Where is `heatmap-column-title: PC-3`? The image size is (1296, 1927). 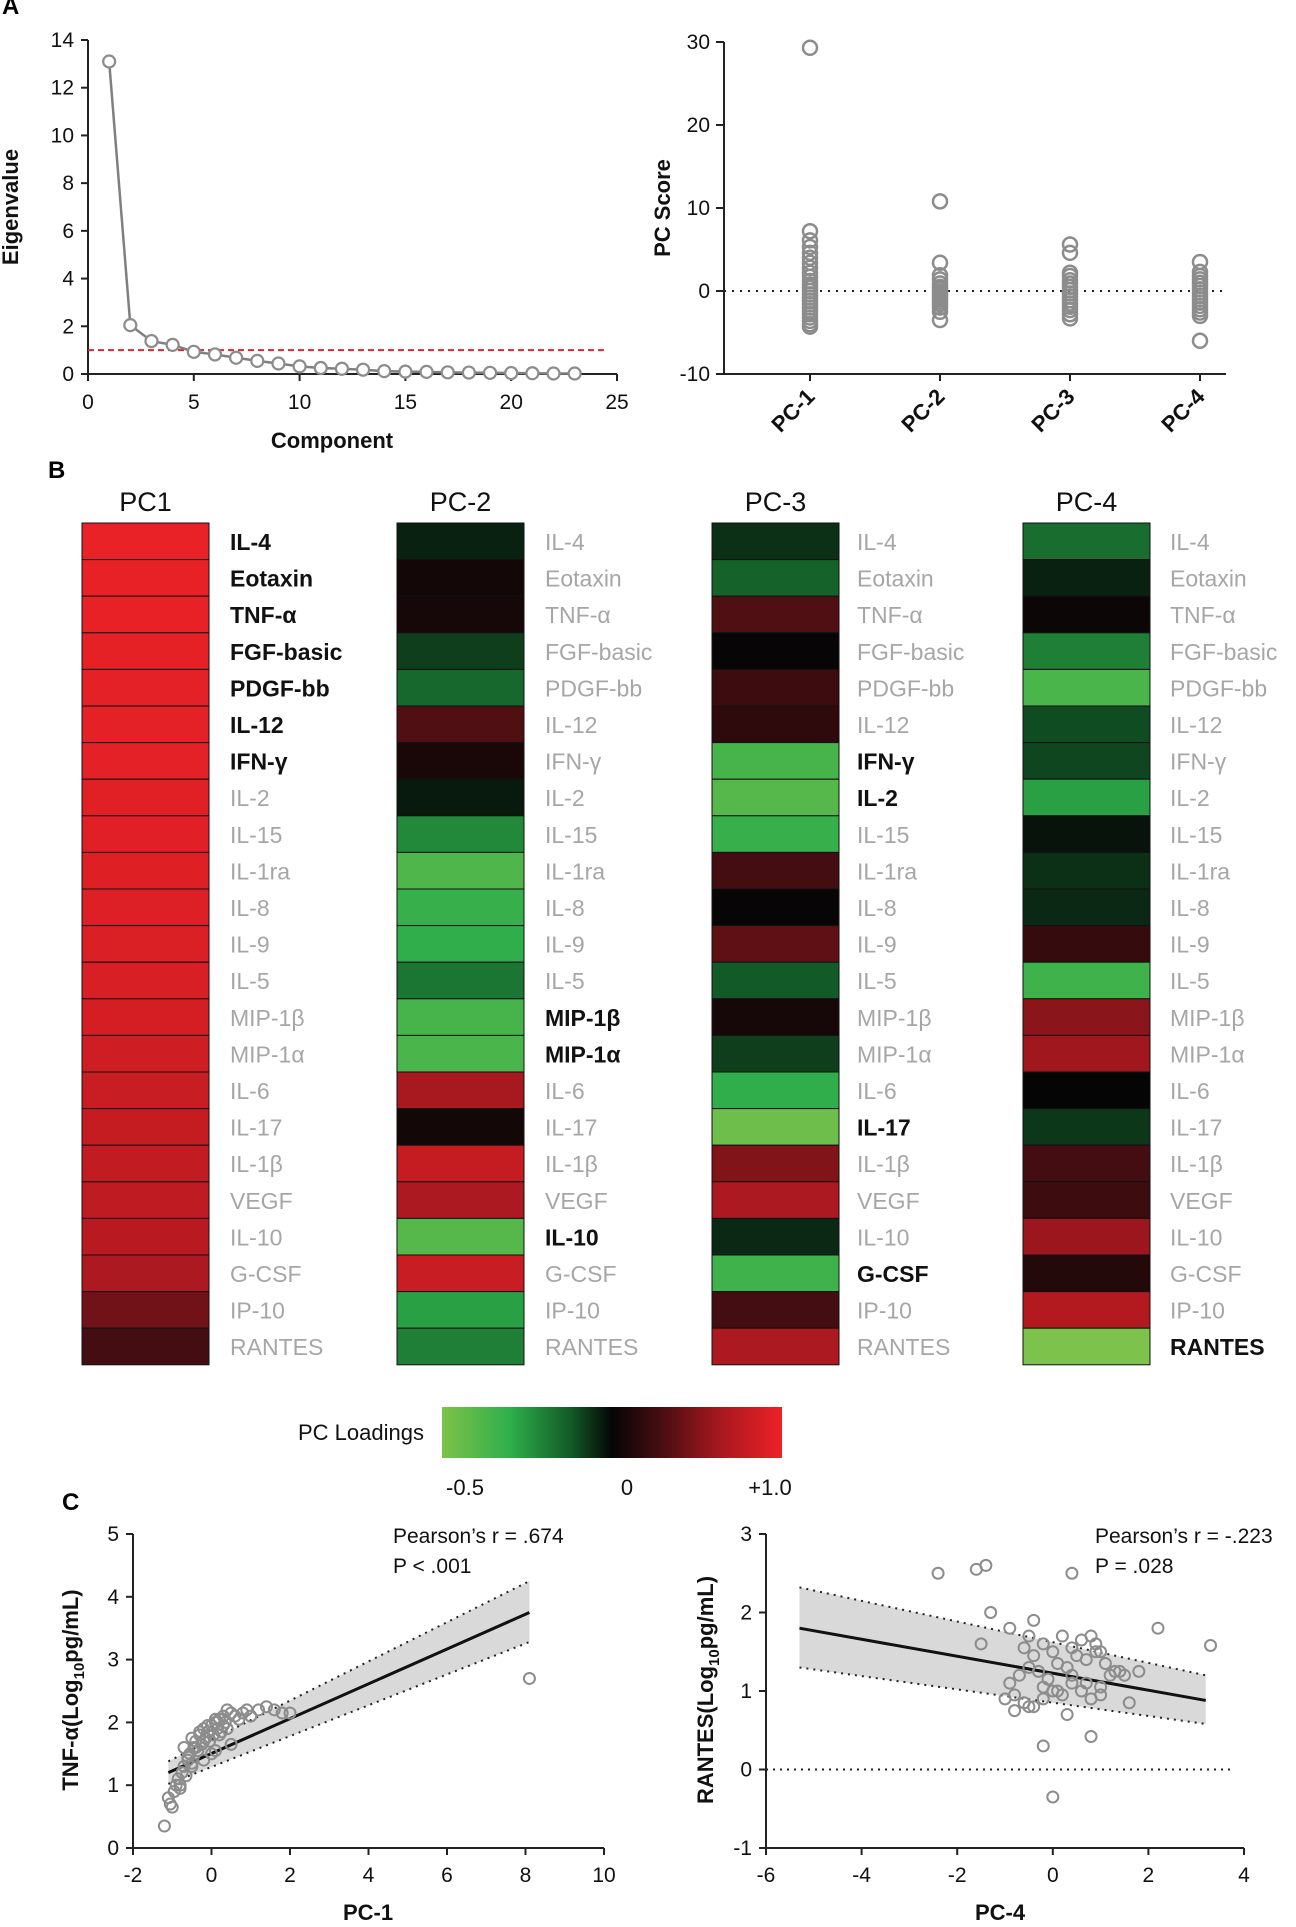
heatmap-column-title: PC-3 is located at coordinates (776, 502).